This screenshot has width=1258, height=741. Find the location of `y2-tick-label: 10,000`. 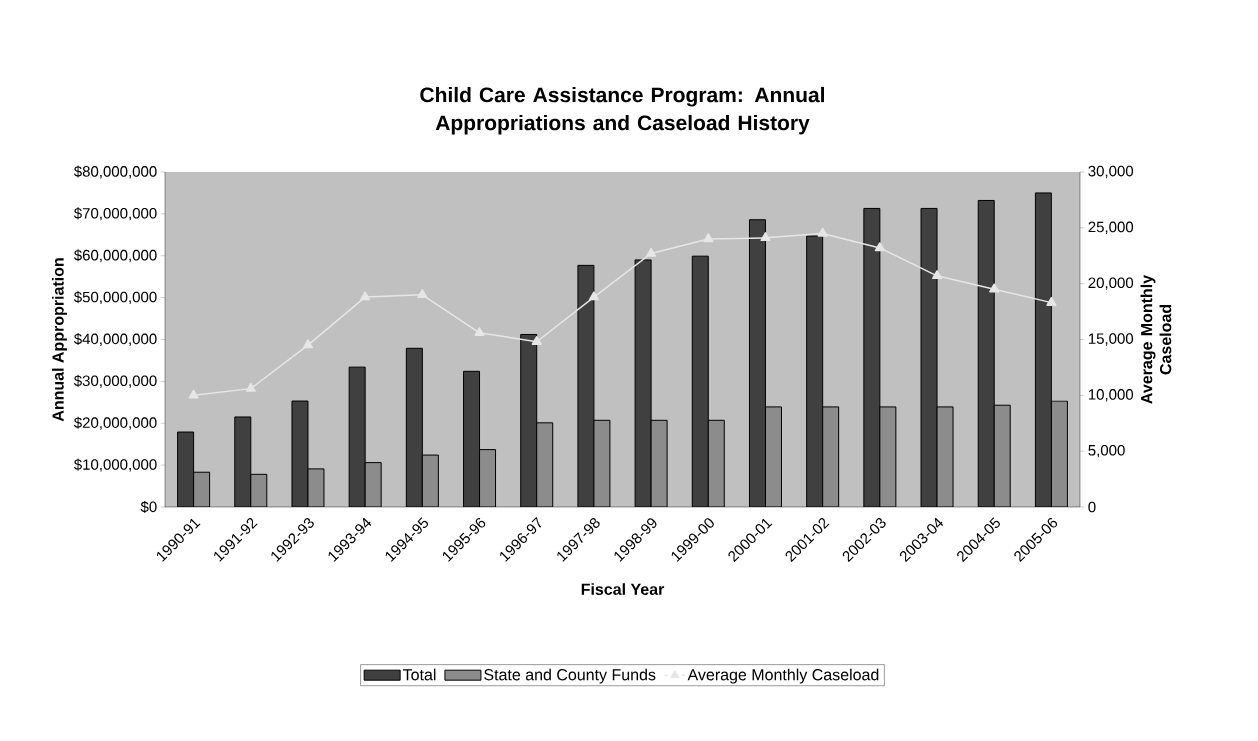

y2-tick-label: 10,000 is located at coordinates (1111, 395).